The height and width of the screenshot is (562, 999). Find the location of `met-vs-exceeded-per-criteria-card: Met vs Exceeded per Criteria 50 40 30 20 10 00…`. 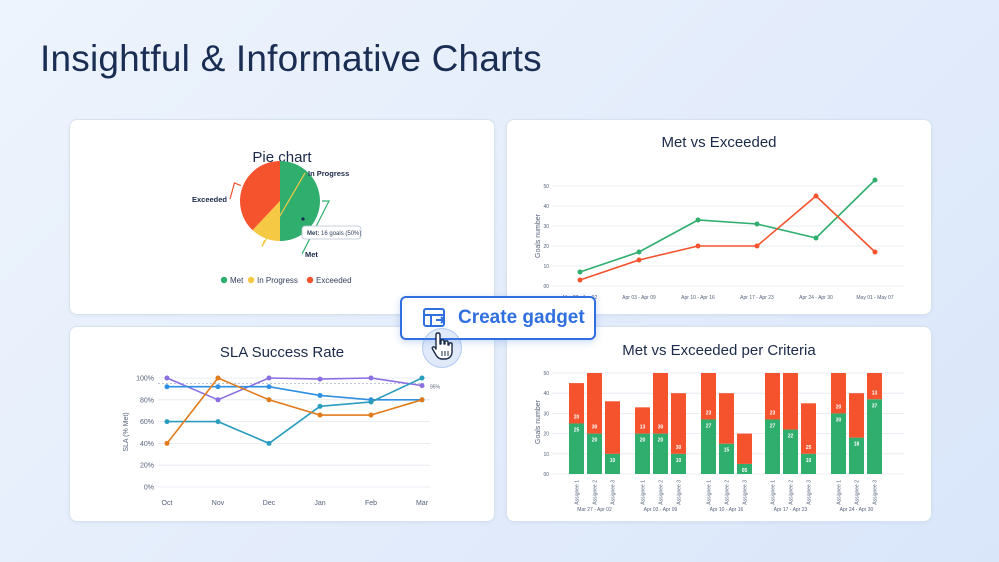

met-vs-exceeded-per-criteria-card: Met vs Exceeded per Criteria 50 40 30 20 10 00… is located at coordinates (719, 424).